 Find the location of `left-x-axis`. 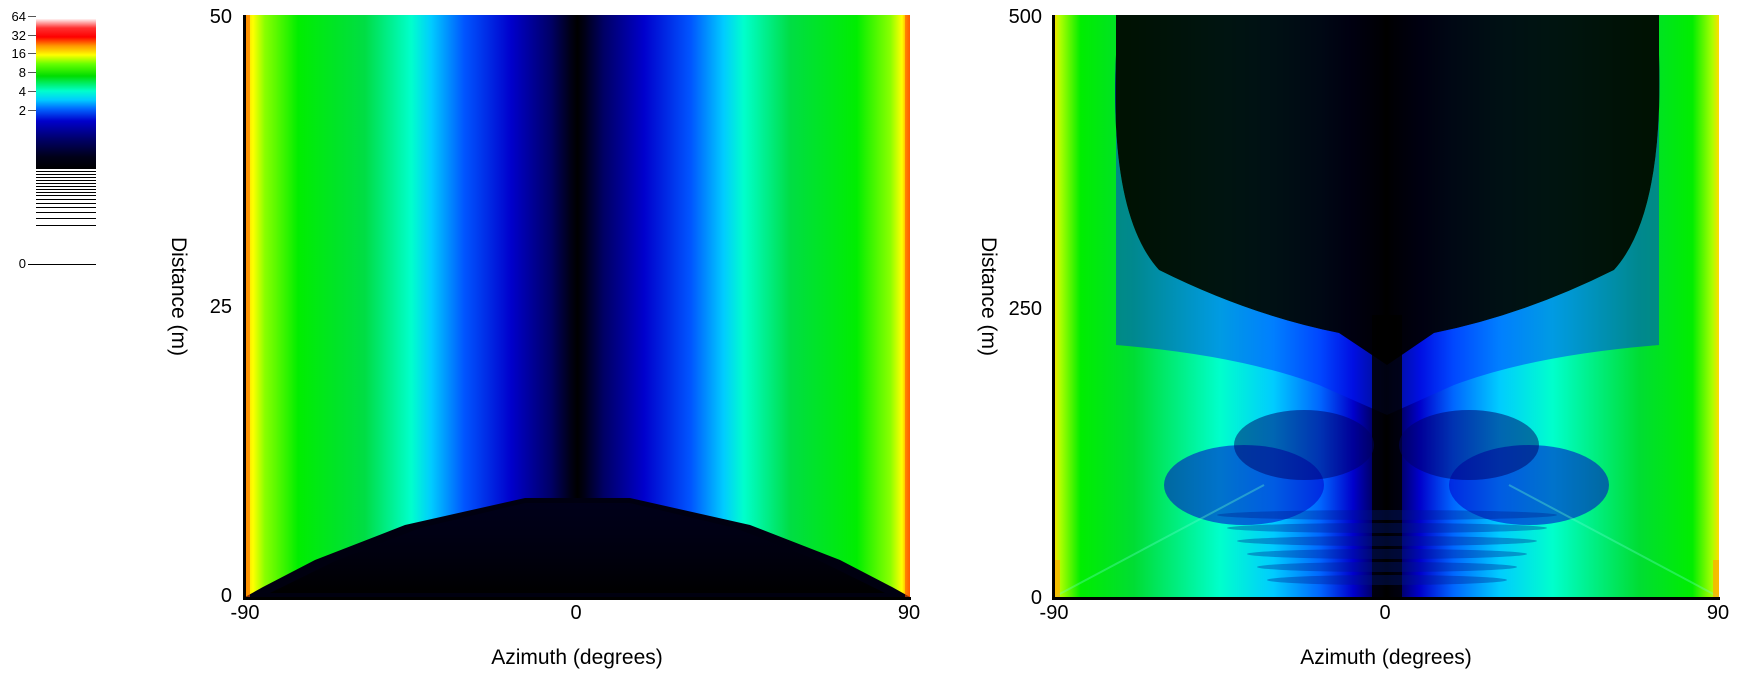

left-x-axis is located at coordinates (577, 598).